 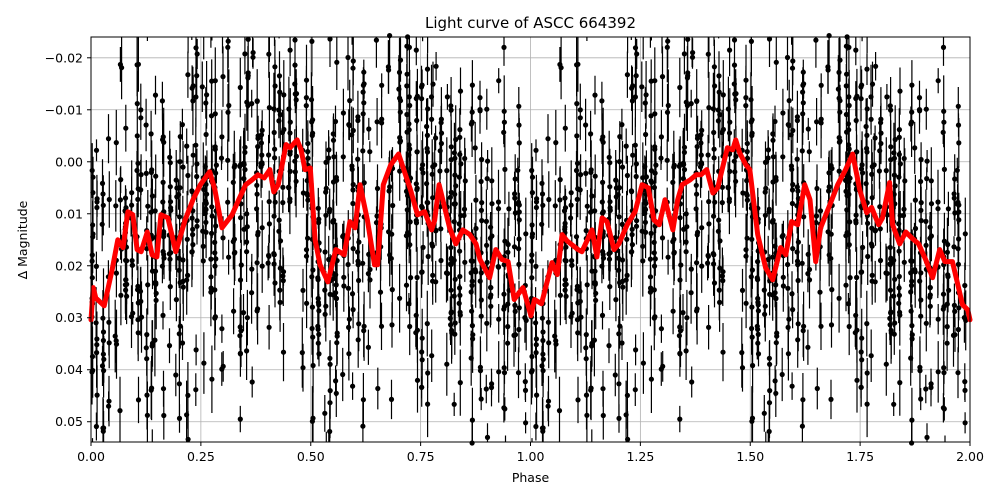 I want to click on y-tick-label: 0.01, so click(x=69, y=213).